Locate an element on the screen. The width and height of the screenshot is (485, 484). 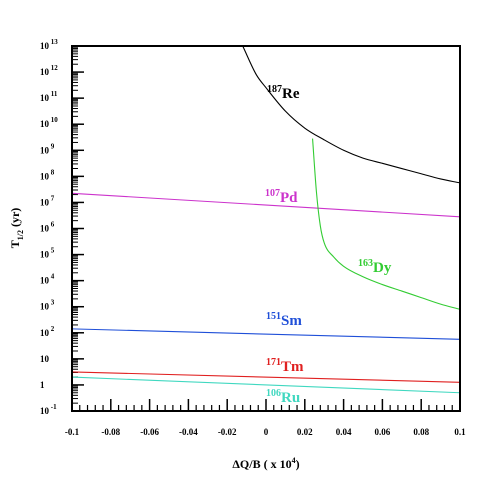
series-line-sm is located at coordinates (266, 334).